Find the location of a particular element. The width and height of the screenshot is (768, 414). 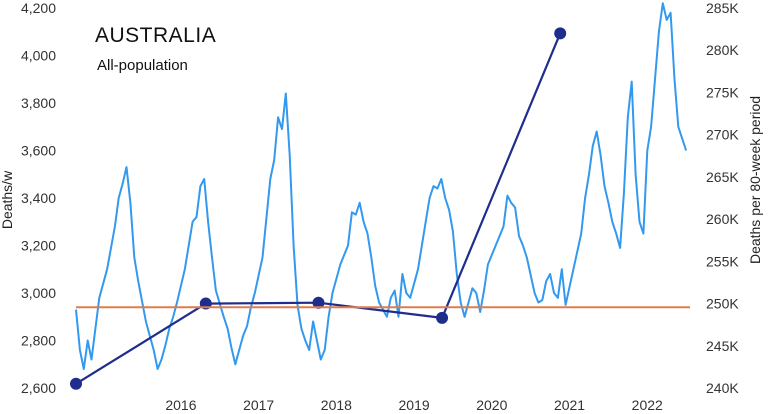

x-axis-ticks: 2016 2017 2018 2019 2020 2021 2022 is located at coordinates (414, 405).